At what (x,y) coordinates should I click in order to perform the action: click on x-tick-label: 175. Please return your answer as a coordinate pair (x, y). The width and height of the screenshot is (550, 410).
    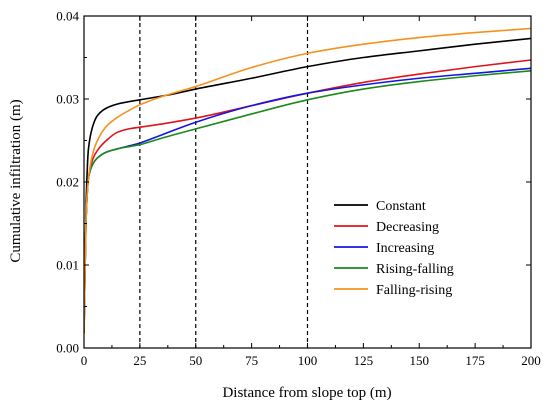
    Looking at the image, I should click on (475, 360).